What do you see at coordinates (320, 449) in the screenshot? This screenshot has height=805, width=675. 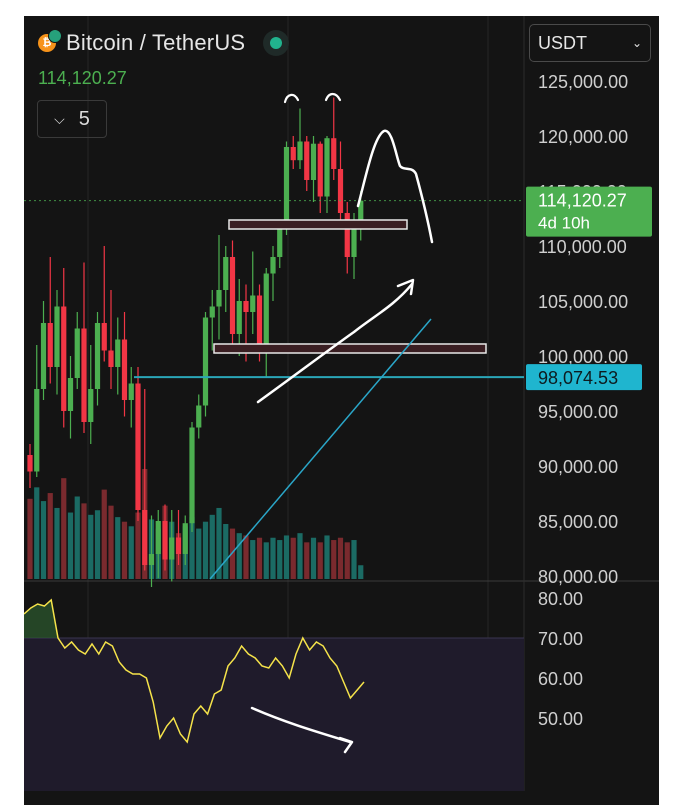 I see `trendline` at bounding box center [320, 449].